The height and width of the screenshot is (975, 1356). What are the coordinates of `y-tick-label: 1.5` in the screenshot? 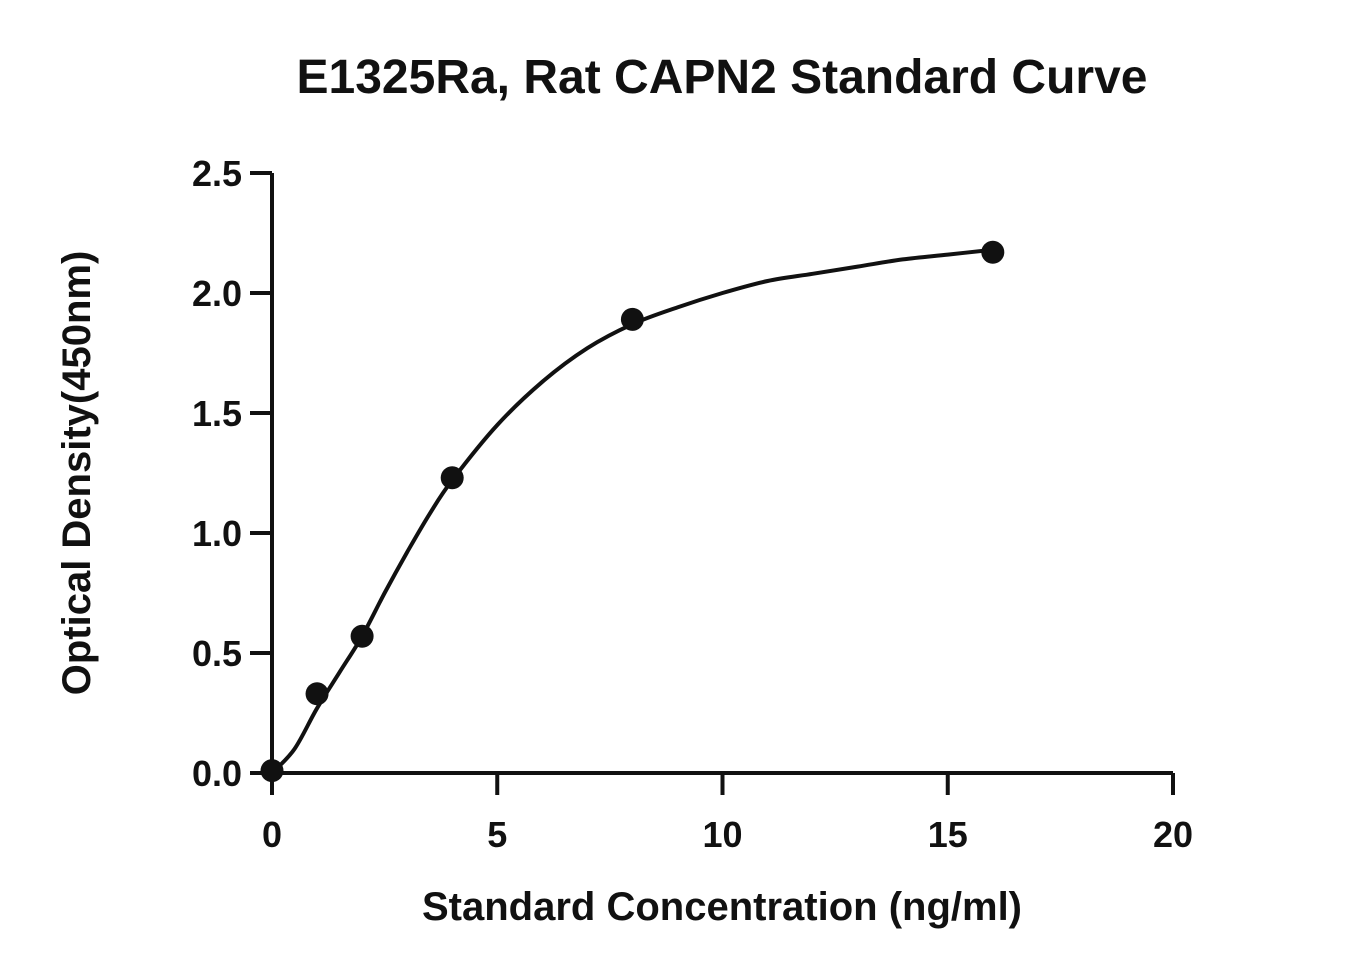 It's located at (217, 413).